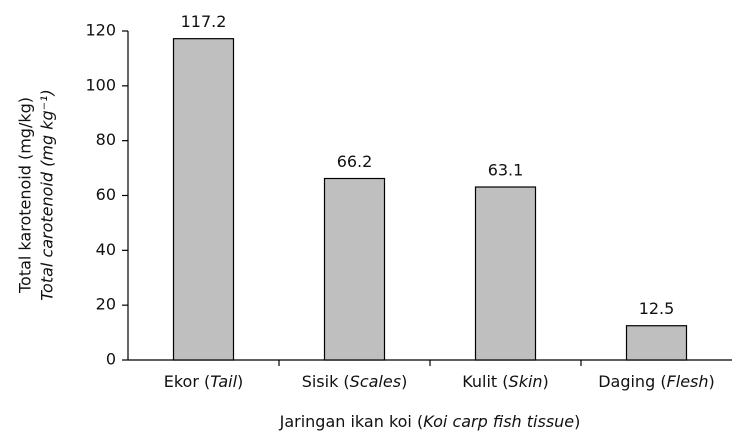  I want to click on value-label: 12.5, so click(657, 308).